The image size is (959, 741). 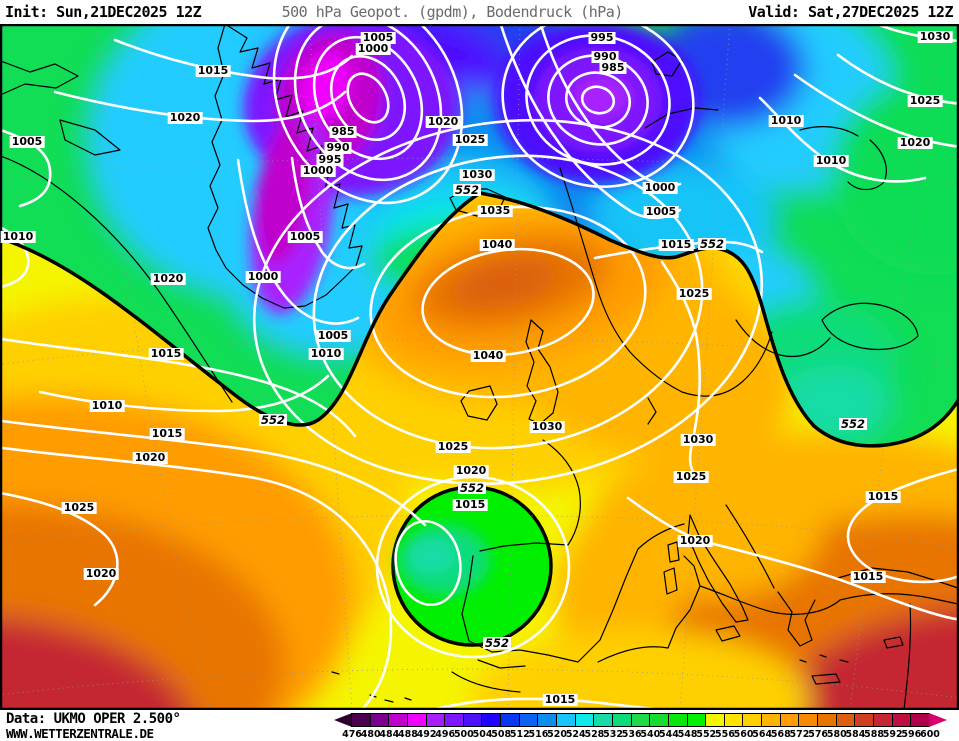 What do you see at coordinates (850, 12) in the screenshot?
I see `valid-datetime: Valid: Sat,27DEC2025 12Z` at bounding box center [850, 12].